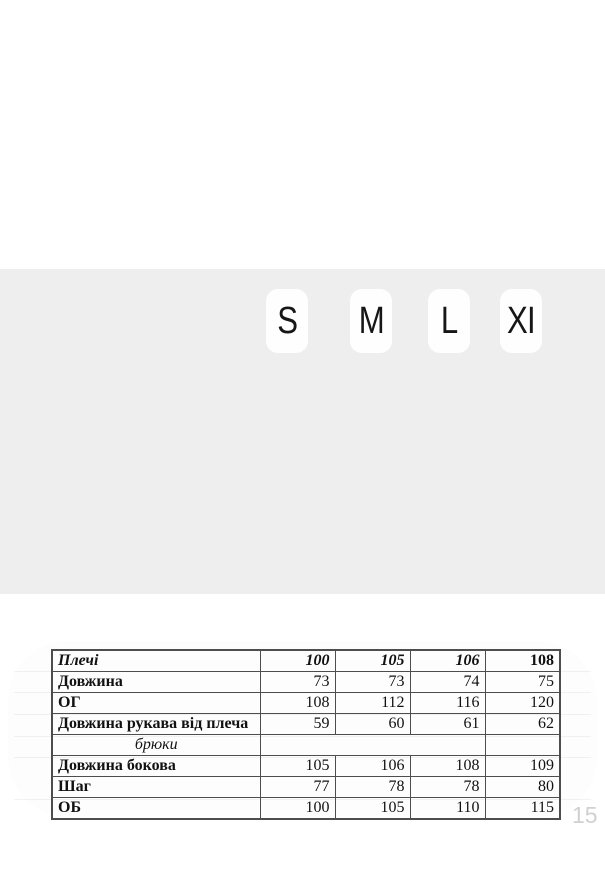  Describe the element at coordinates (372, 724) in the screenshot. I see `cell-value: 60` at that location.